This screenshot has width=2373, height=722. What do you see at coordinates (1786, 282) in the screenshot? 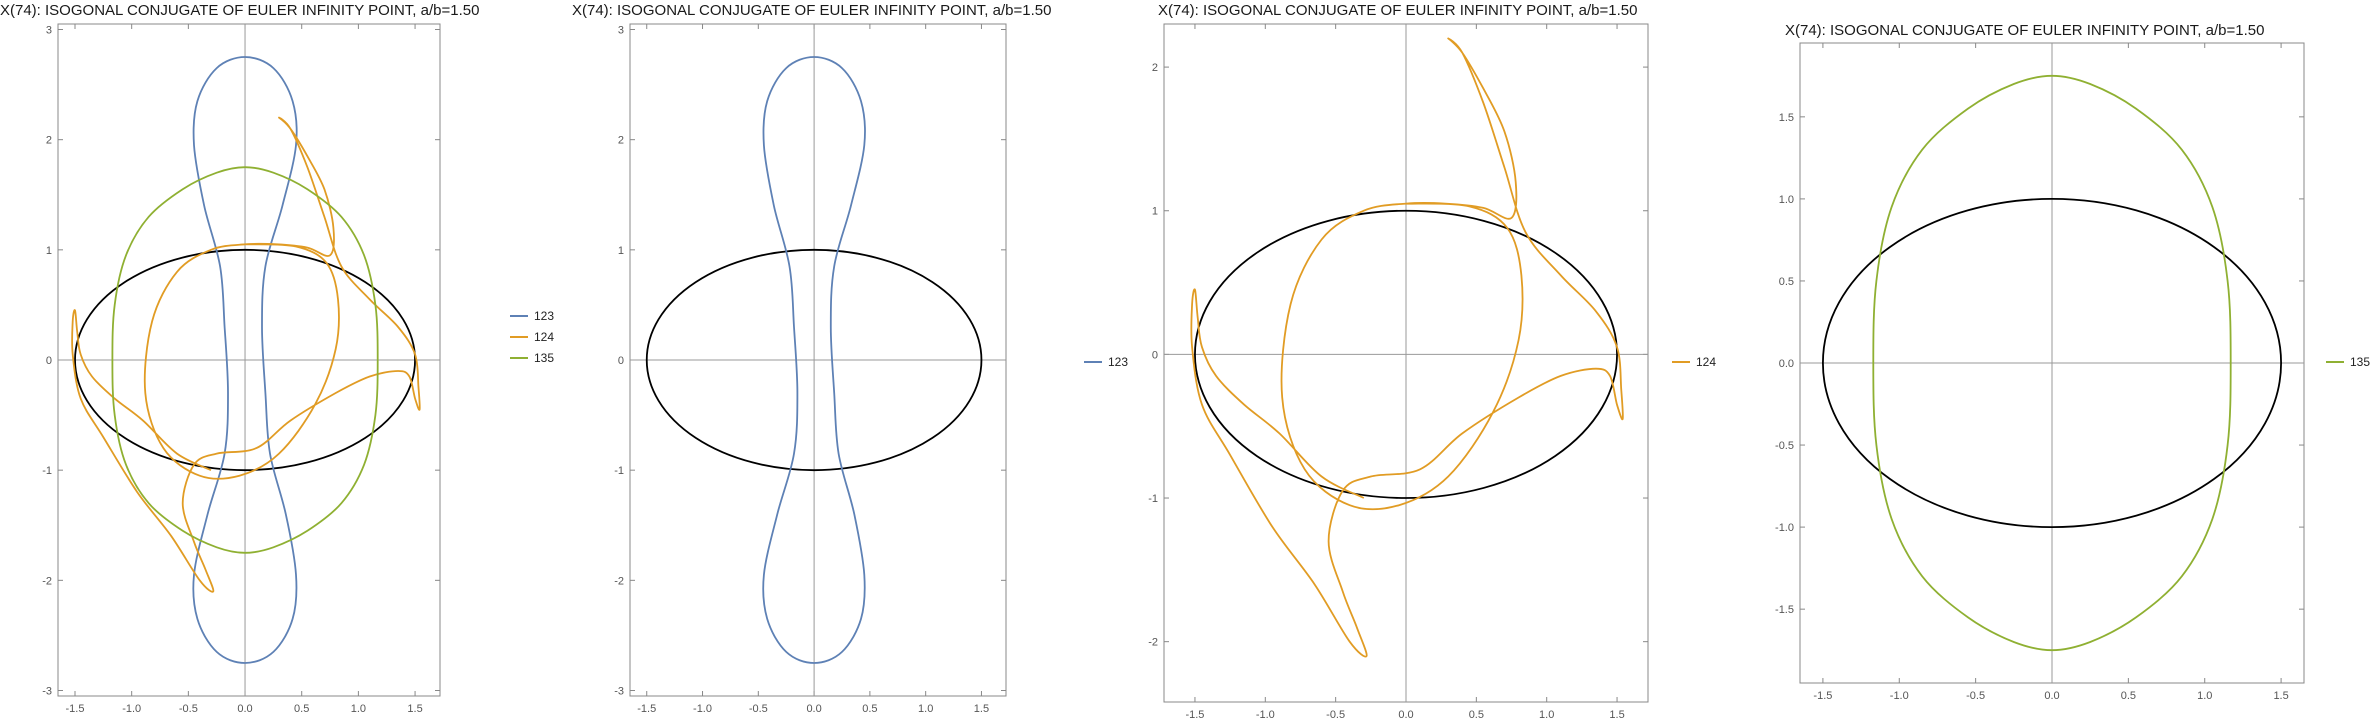
I see `y-tick-label: 0.5` at bounding box center [1786, 282].